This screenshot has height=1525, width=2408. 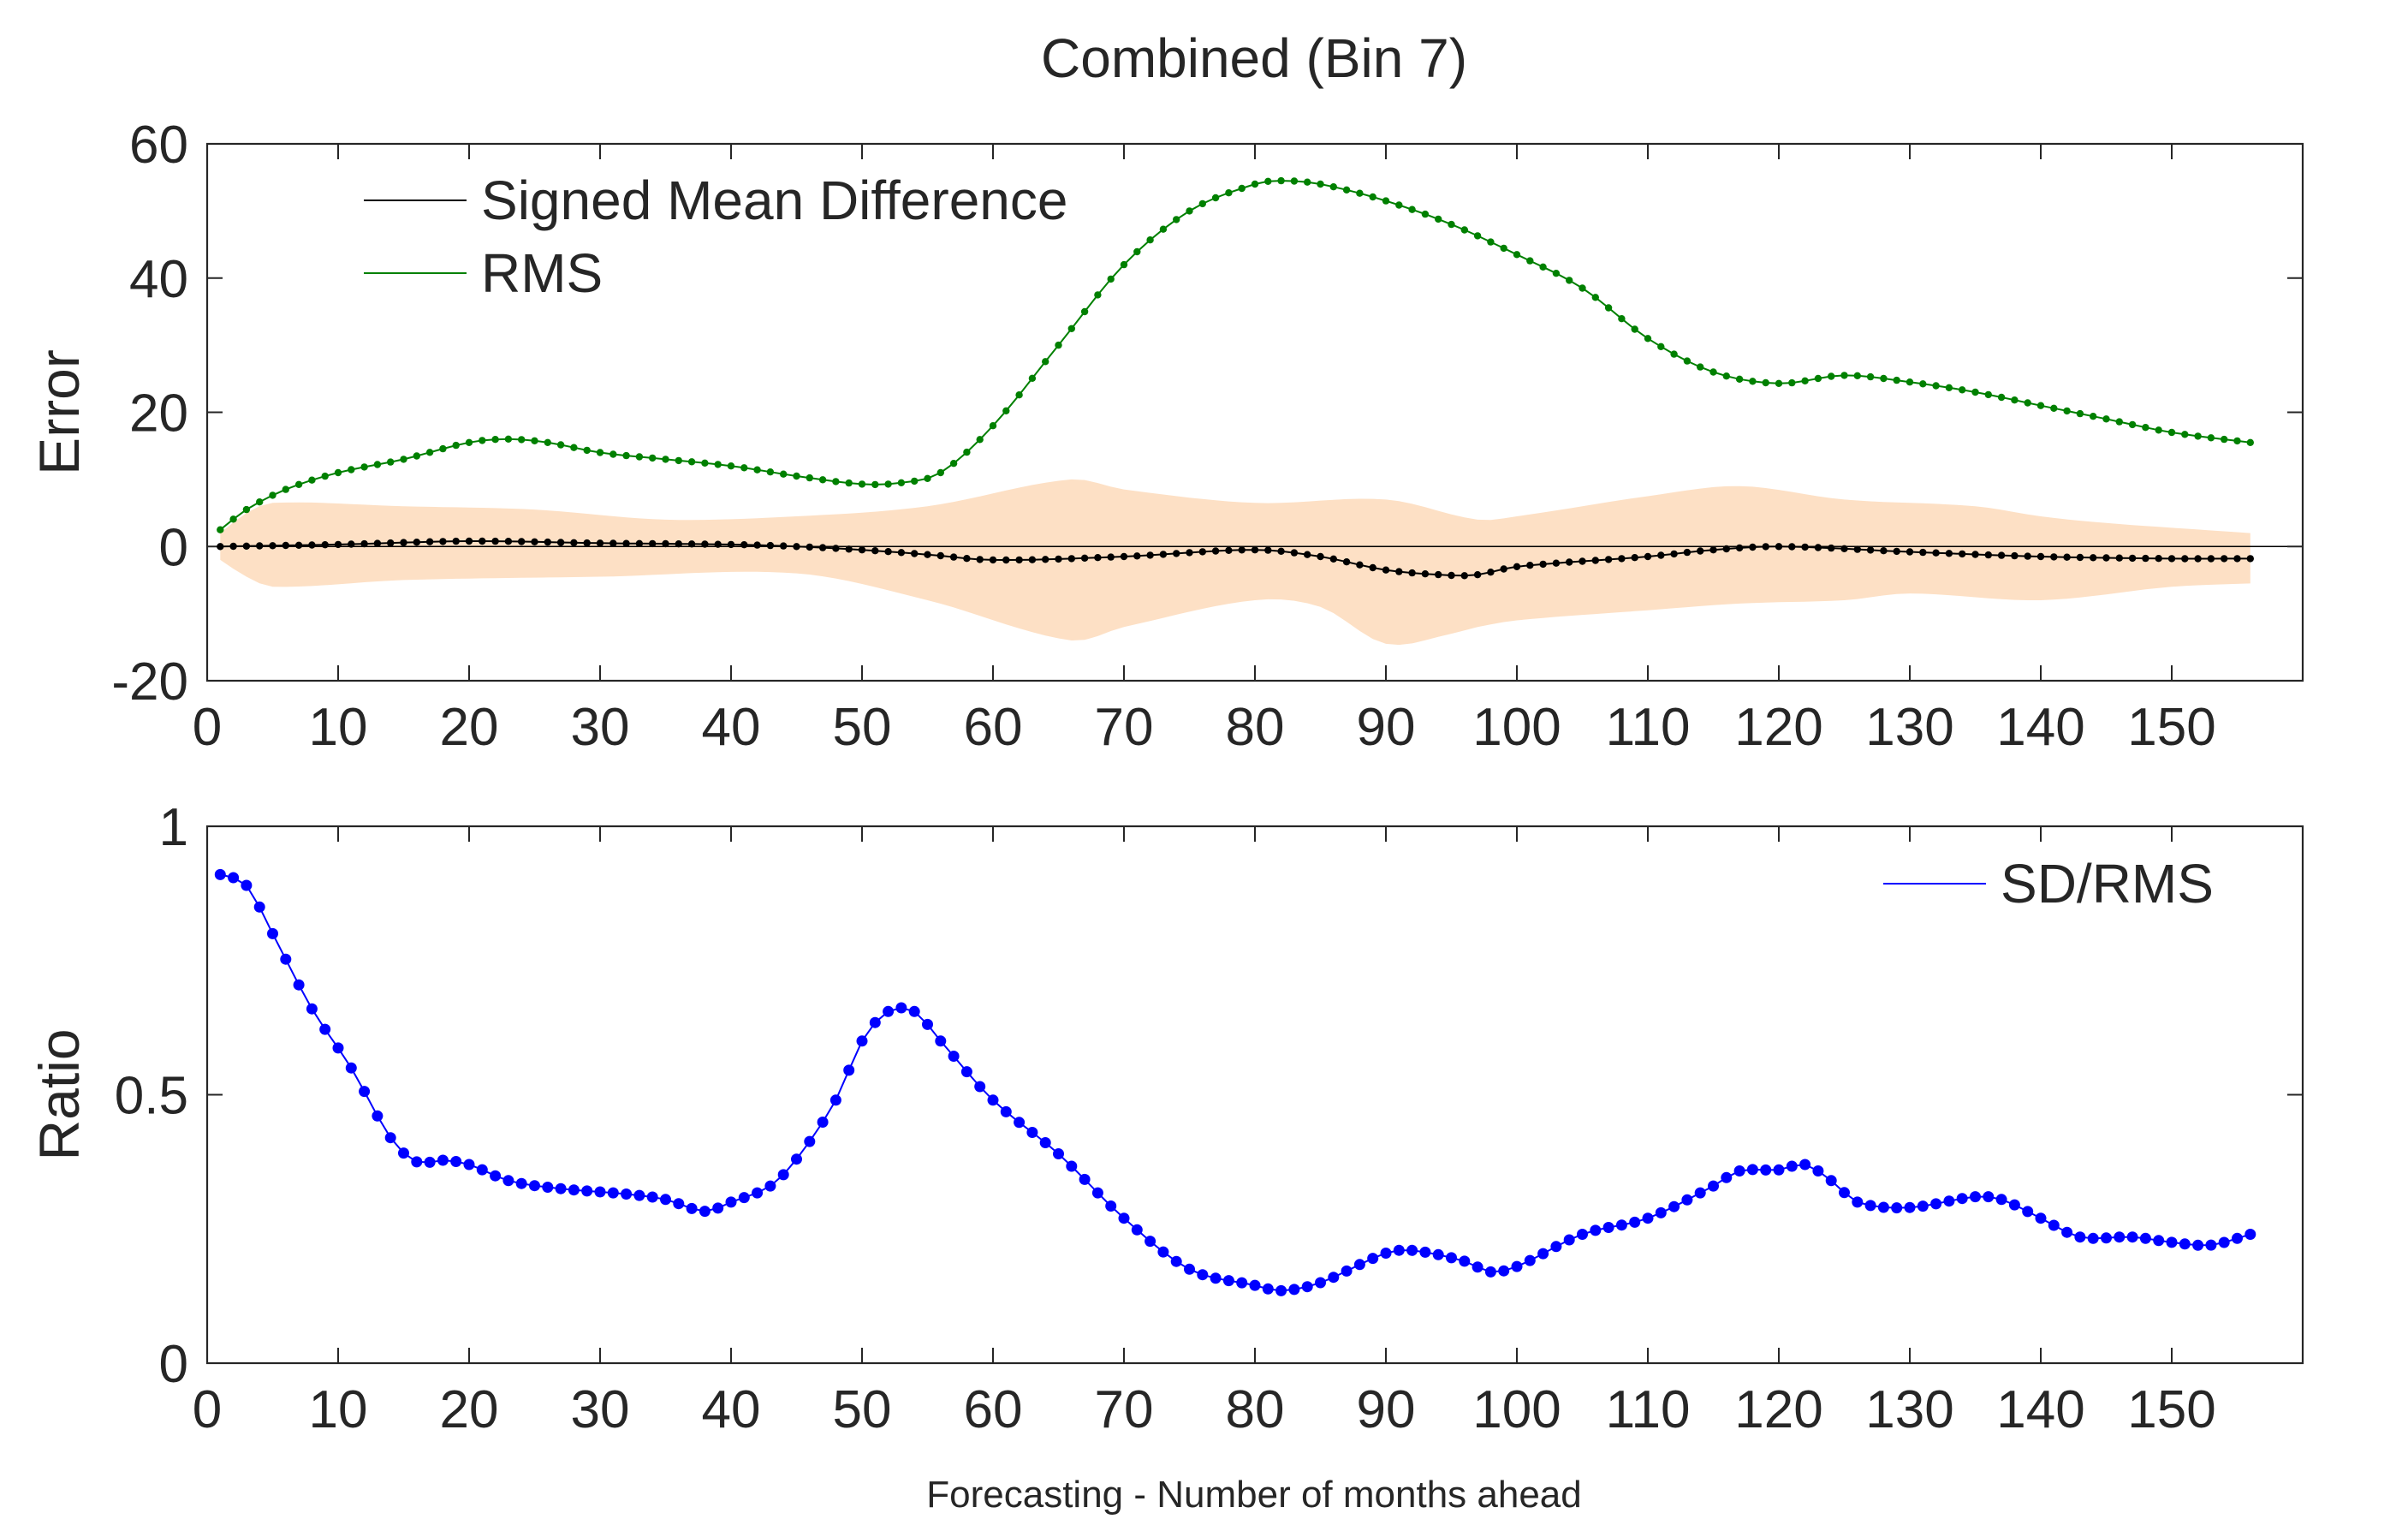 I want to click on ratio-x-tick-label: 70, so click(x=1124, y=1409).